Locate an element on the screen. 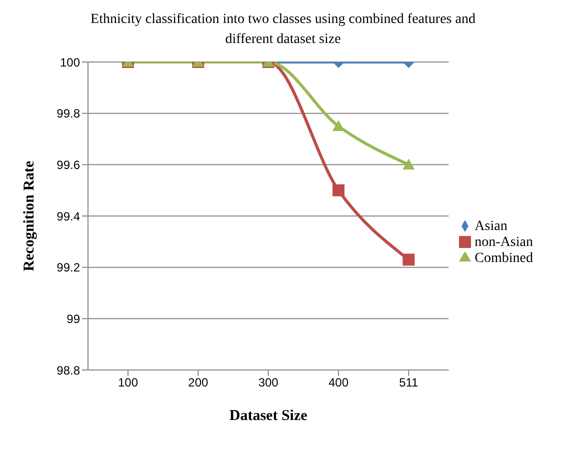 The height and width of the screenshot is (453, 561). y-tick-label: 99.8 is located at coordinates (68, 113).